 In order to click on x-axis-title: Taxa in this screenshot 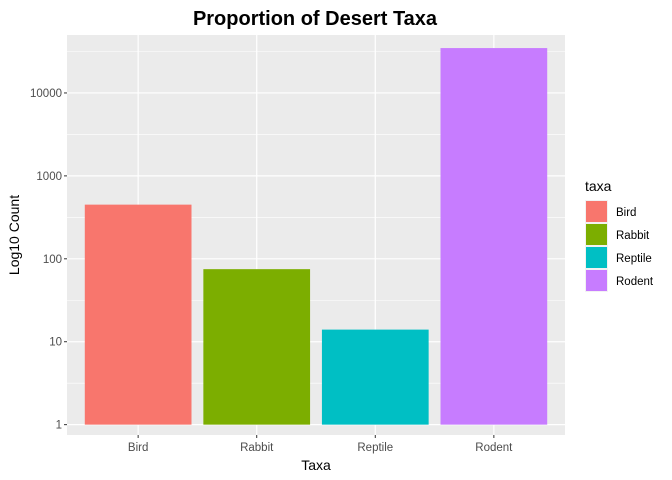, I will do `click(316, 465)`.